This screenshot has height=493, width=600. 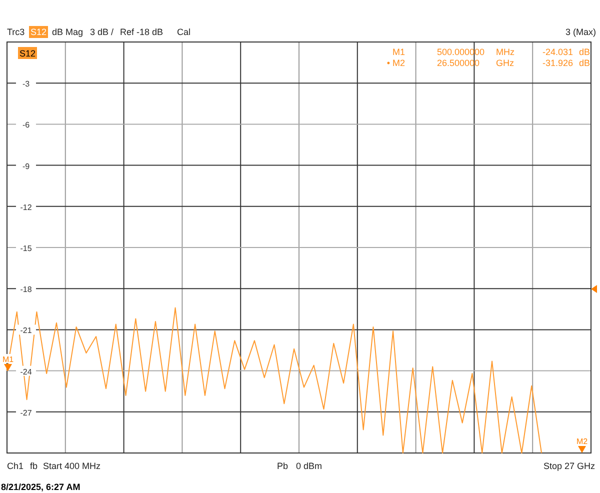 I want to click on text: Ch1, so click(x=15, y=466).